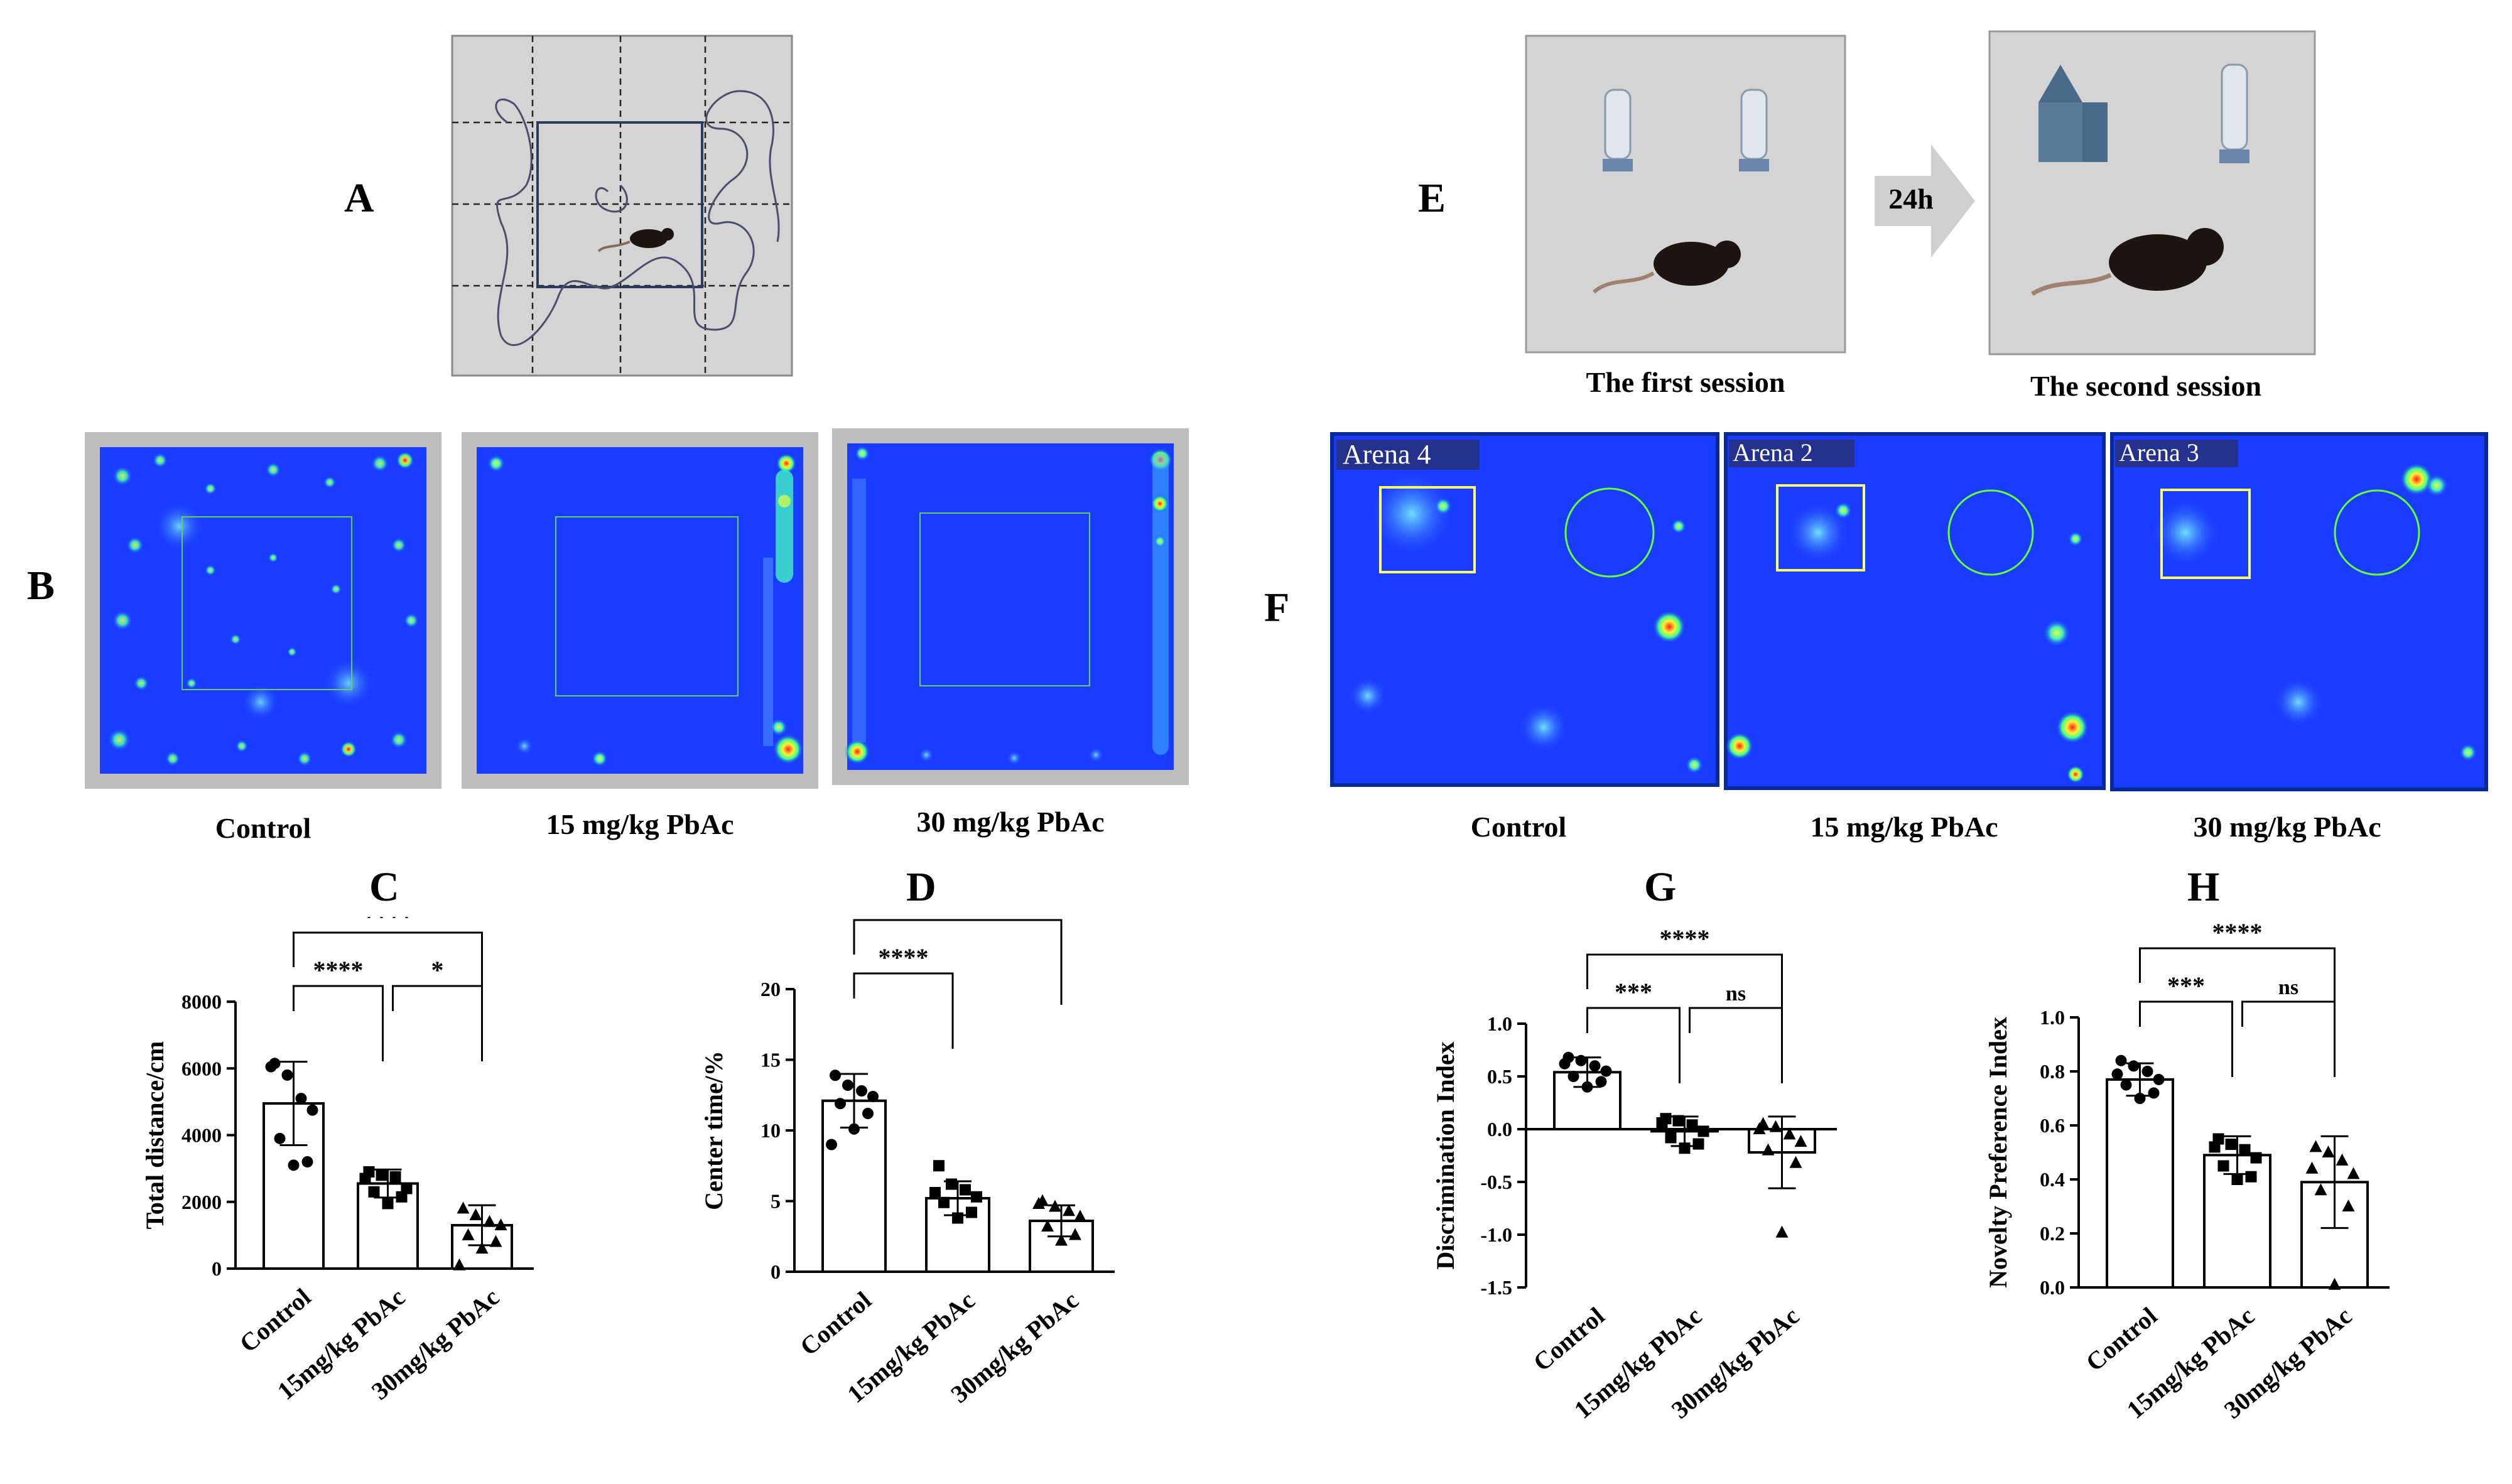 This screenshot has height=1484, width=2512. What do you see at coordinates (437, 970) in the screenshot?
I see `significance-label: *` at bounding box center [437, 970].